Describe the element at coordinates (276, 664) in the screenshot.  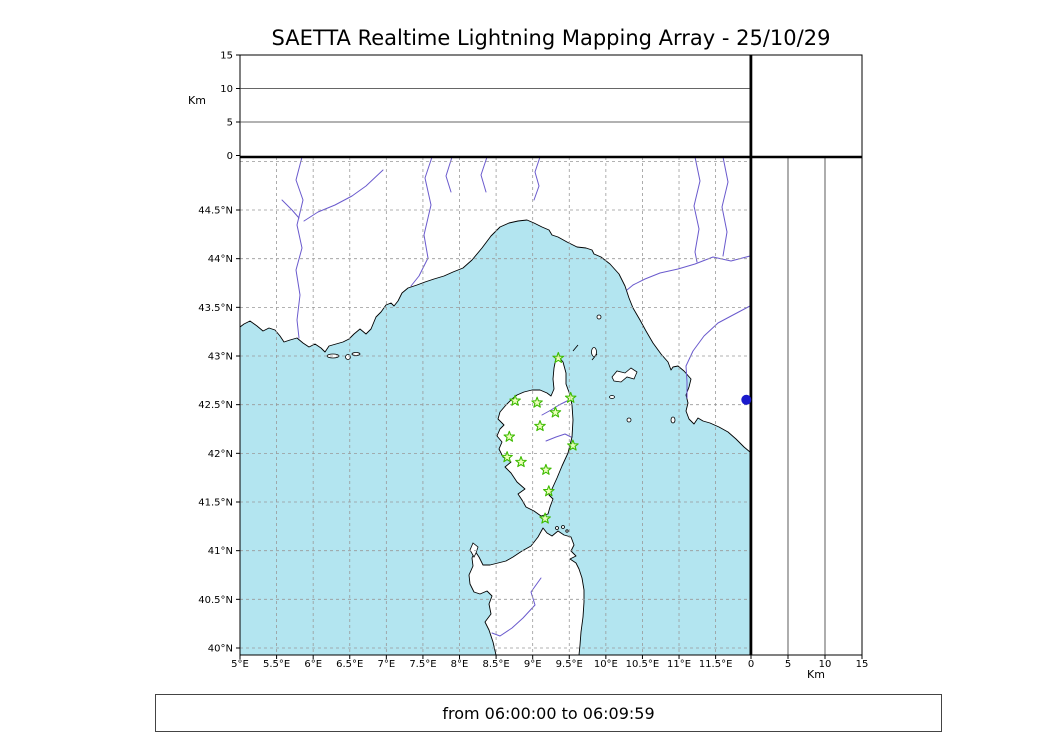
I see `longitude-tick-label: 5.5°E` at that location.